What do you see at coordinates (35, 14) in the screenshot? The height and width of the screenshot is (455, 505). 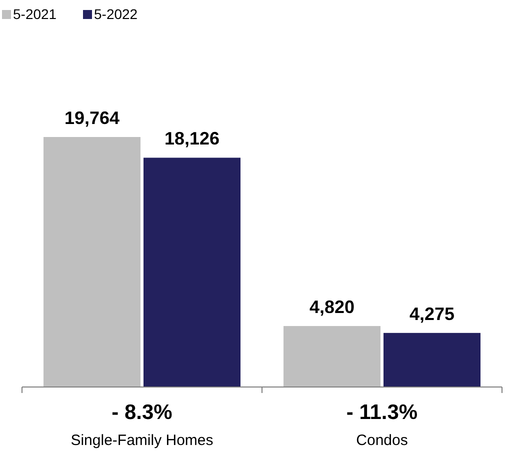 I see `legend-label: 5-2021` at bounding box center [35, 14].